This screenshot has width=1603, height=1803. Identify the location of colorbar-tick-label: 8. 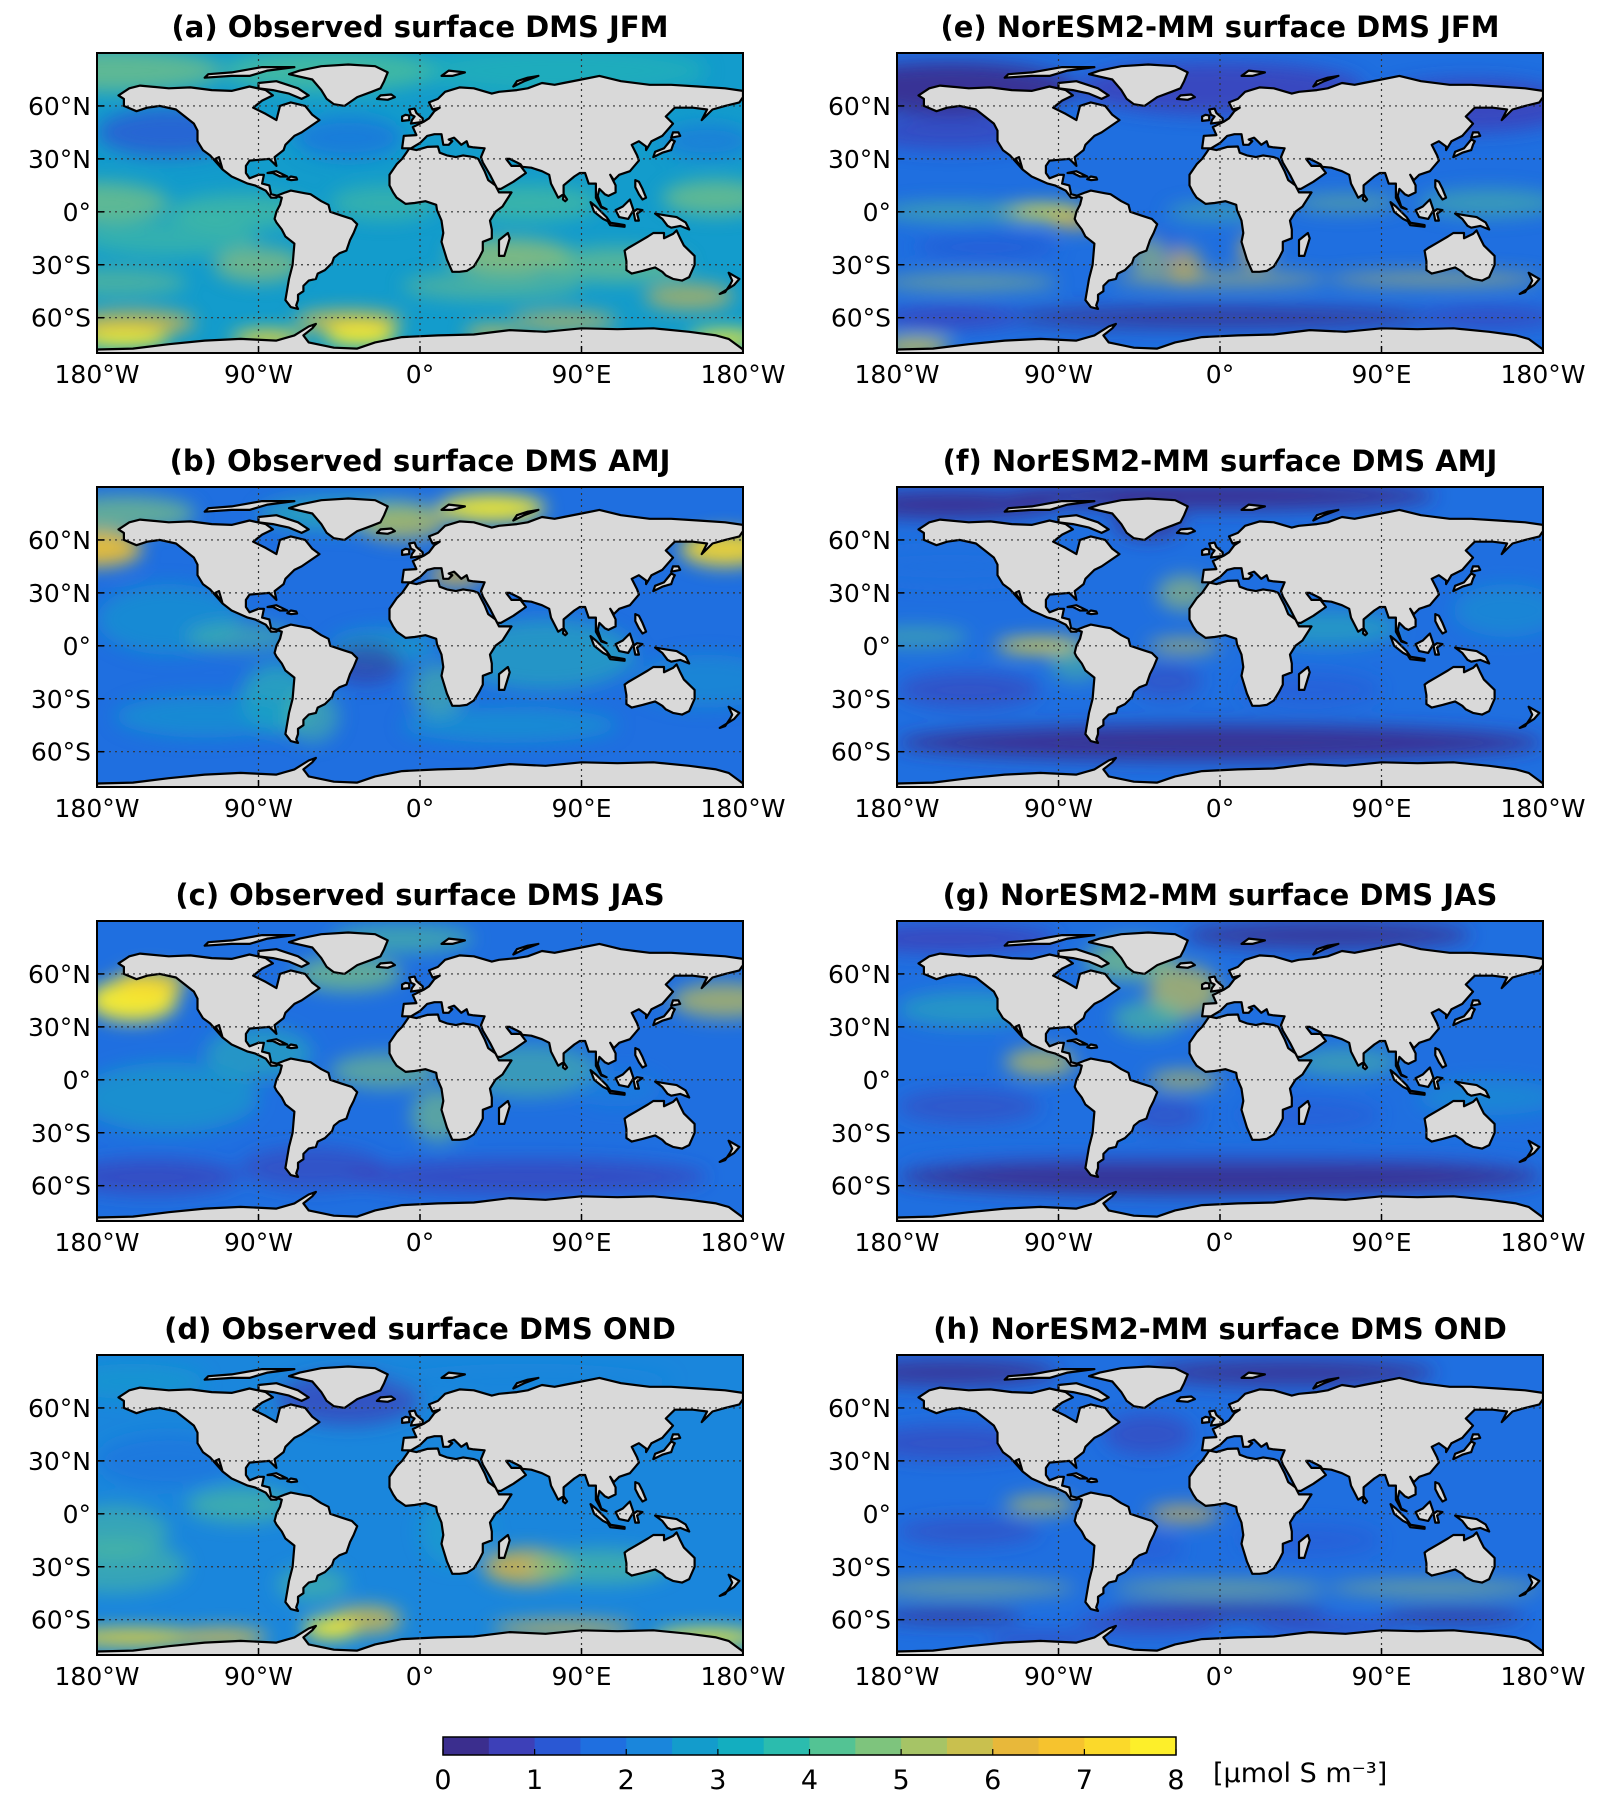
(1175, 1780).